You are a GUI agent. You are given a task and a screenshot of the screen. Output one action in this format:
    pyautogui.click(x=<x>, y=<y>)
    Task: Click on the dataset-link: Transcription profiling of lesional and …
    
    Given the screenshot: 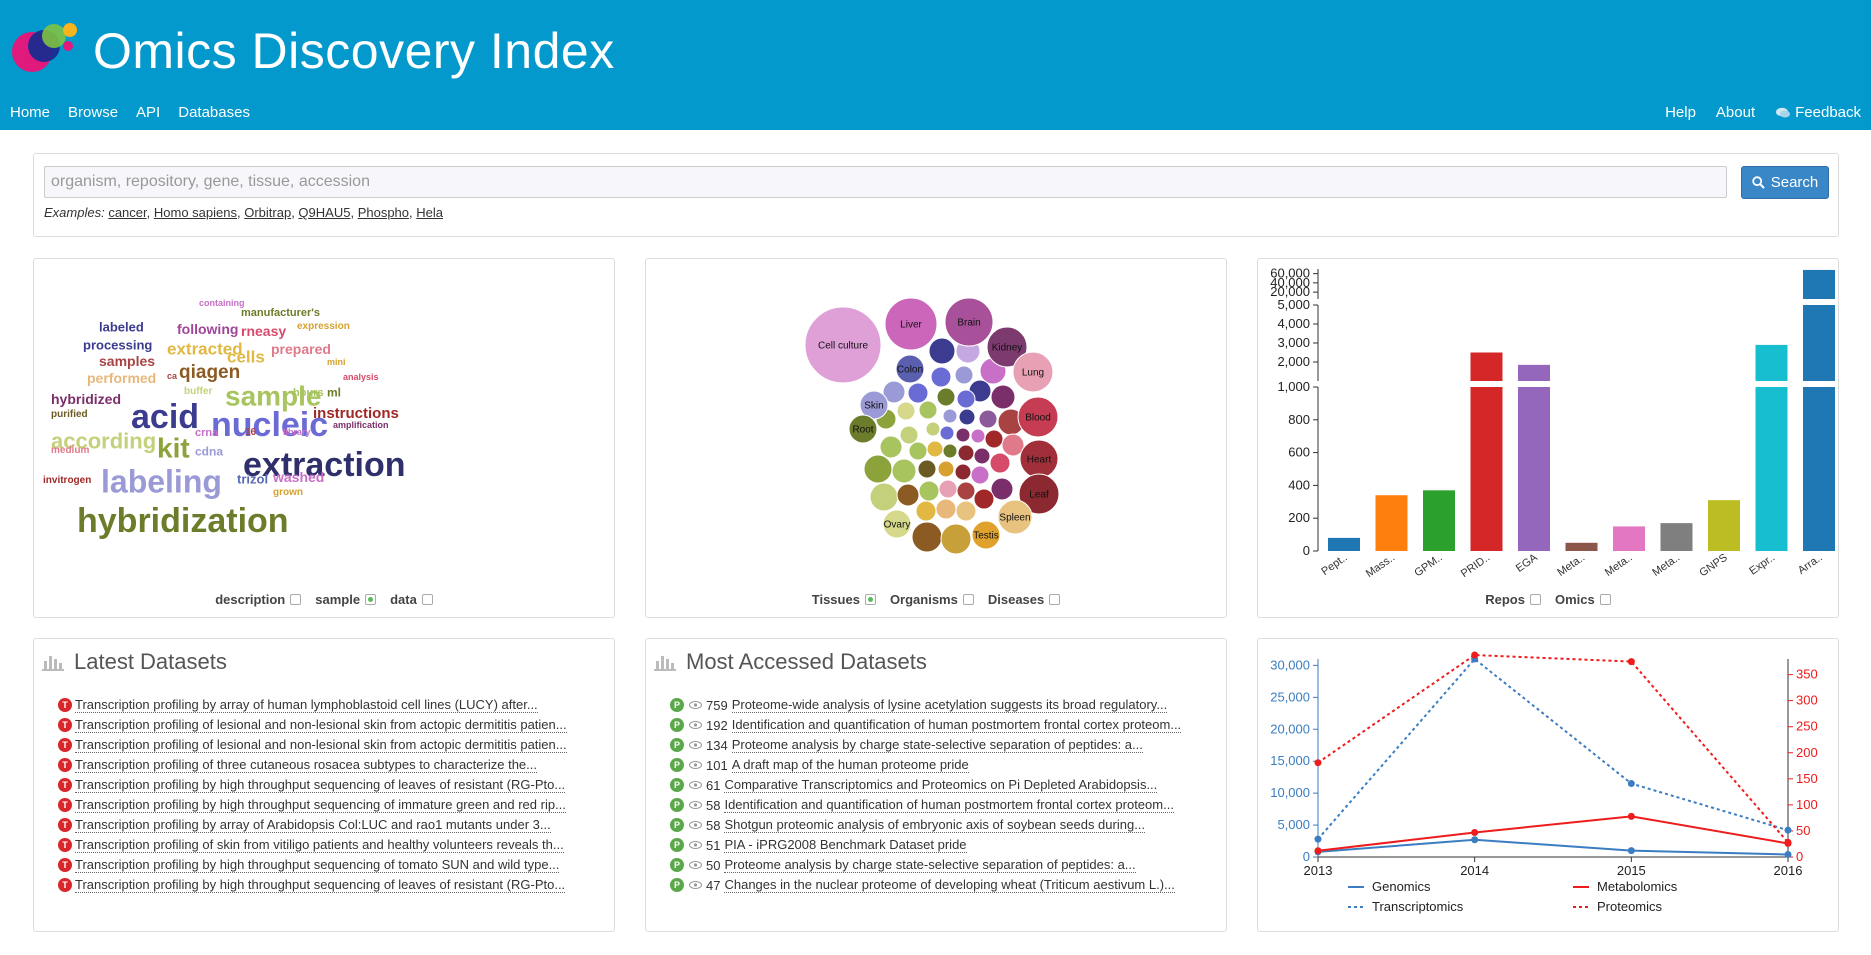 What is the action you would take?
    pyautogui.click(x=321, y=725)
    